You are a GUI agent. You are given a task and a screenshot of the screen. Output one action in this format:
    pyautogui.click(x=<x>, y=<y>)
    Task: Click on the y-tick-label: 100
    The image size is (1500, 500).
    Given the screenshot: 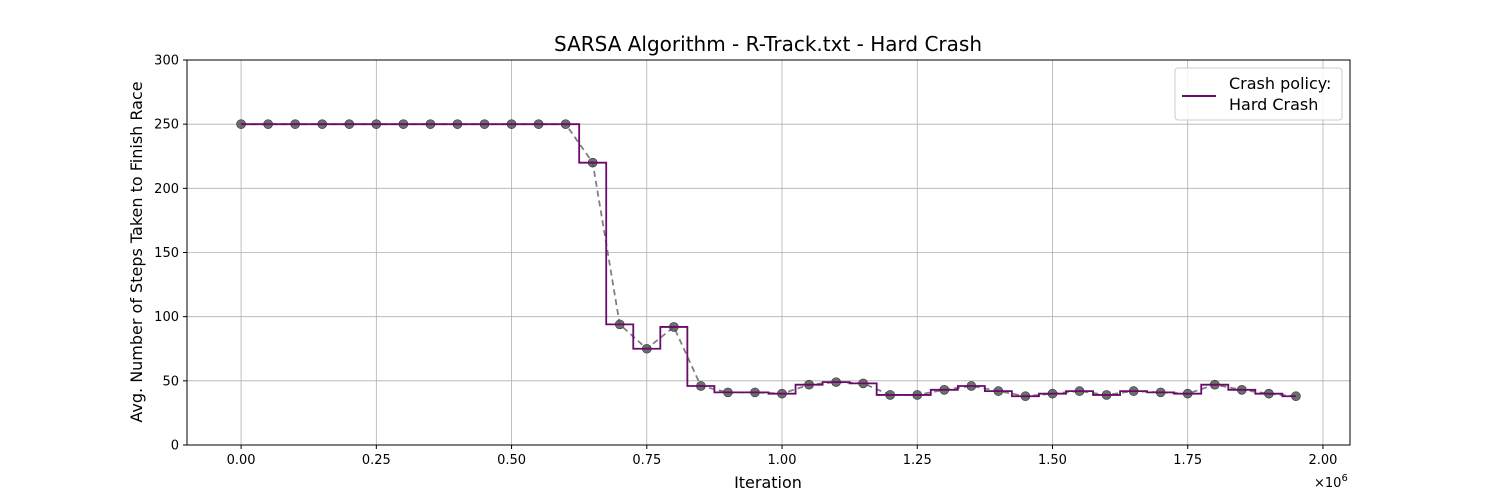 What is the action you would take?
    pyautogui.click(x=166, y=317)
    